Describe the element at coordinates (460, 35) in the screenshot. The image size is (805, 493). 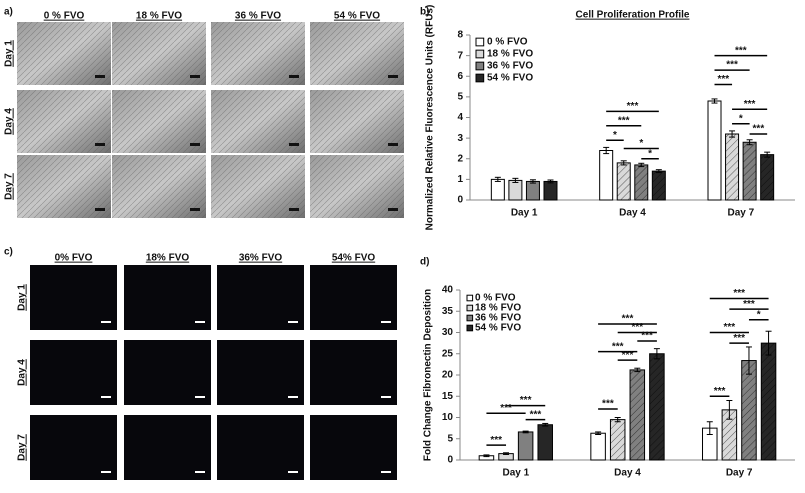
I see `y-tick-label: 8` at that location.